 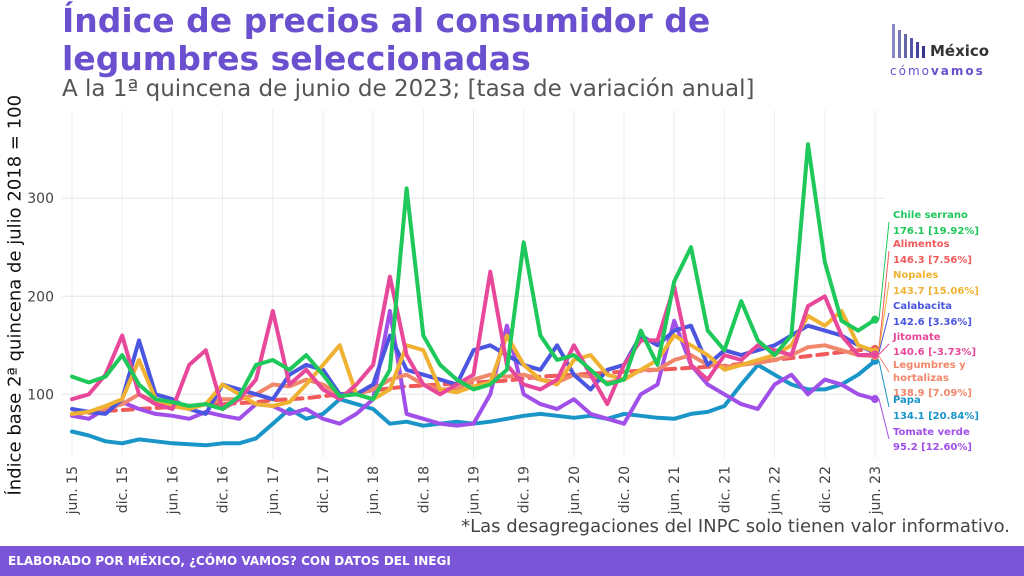 I want to click on x-tick-label: dic. 18, so click(x=424, y=489).